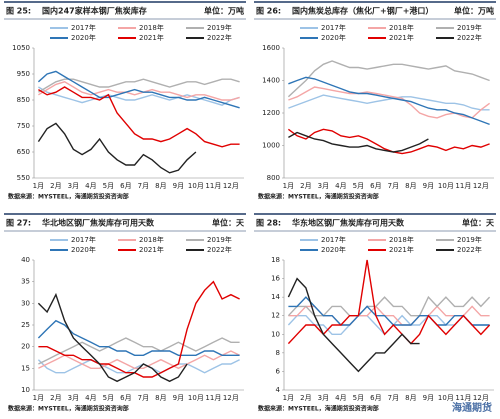 This screenshot has width=500, height=419. Describe the element at coordinates (268, 223) in the screenshot. I see `figure-label: 图 28:` at that location.